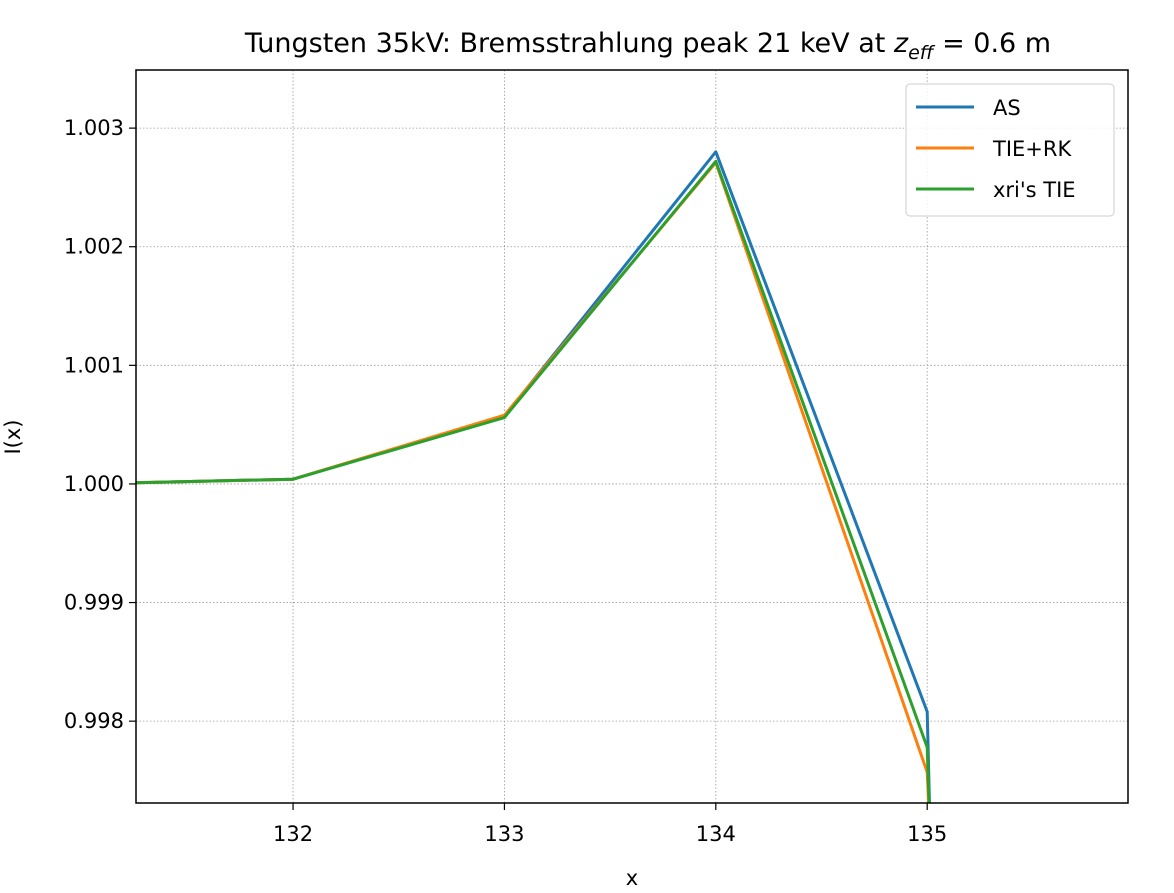  I want to click on y-tick-label: 0.998, so click(94, 721).